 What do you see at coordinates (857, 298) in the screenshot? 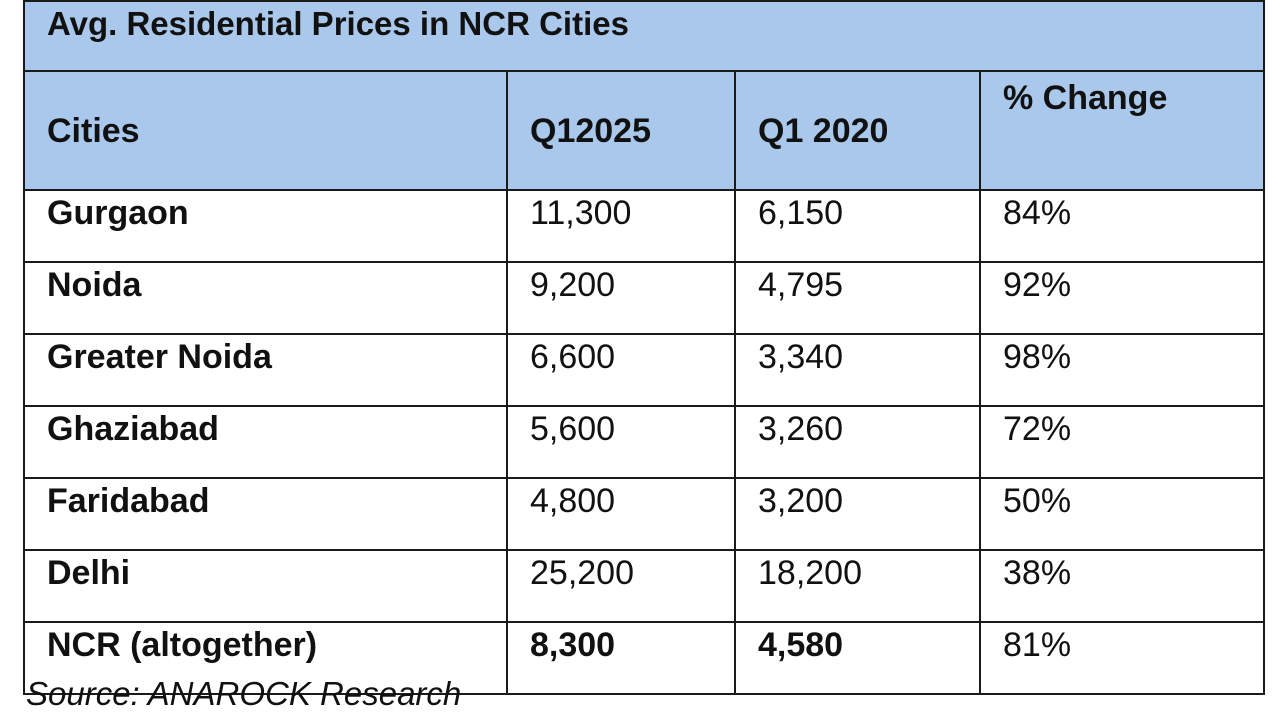
I see `q1-2020-cell: 4,795` at bounding box center [857, 298].